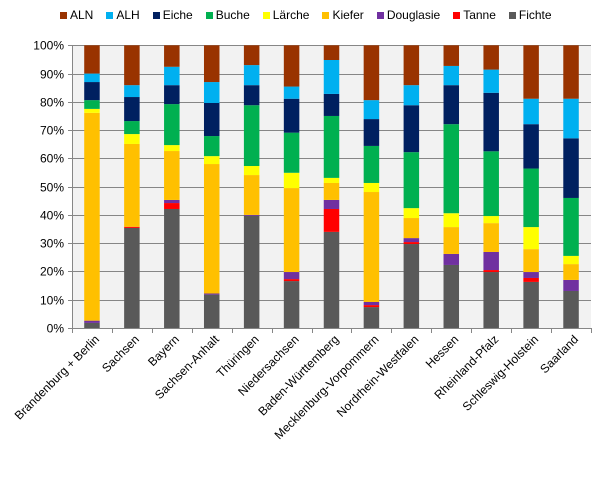  Describe the element at coordinates (52, 244) in the screenshot. I see `y-tick-label: 30%` at that location.